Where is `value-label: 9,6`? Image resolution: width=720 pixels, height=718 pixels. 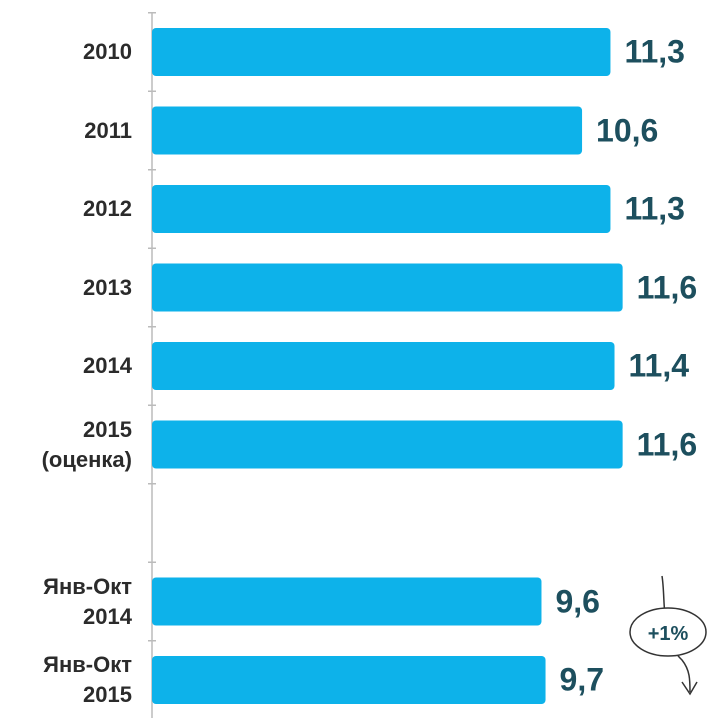
value-label: 9,6 is located at coordinates (577, 601).